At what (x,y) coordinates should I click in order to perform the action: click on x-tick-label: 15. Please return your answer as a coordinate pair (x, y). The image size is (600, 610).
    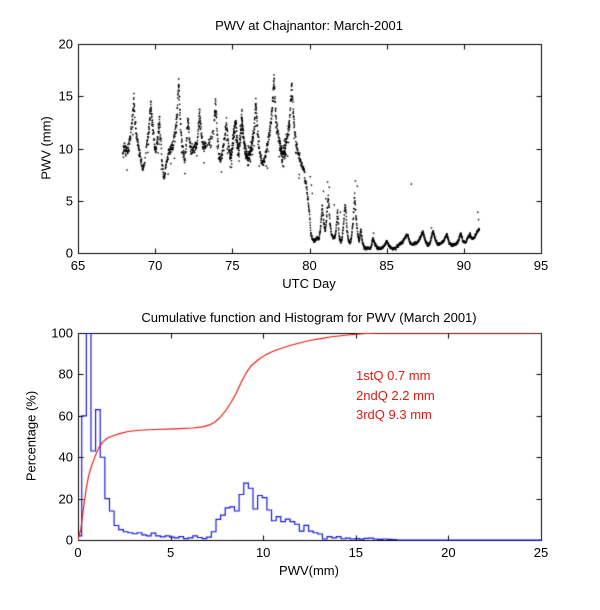
    Looking at the image, I should click on (356, 552).